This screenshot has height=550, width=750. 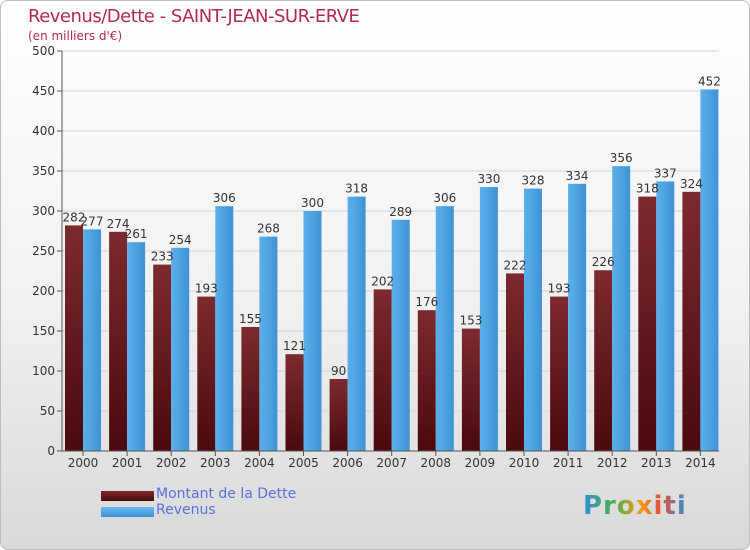 What do you see at coordinates (312, 203) in the screenshot?
I see `data-label-revenus: 300` at bounding box center [312, 203].